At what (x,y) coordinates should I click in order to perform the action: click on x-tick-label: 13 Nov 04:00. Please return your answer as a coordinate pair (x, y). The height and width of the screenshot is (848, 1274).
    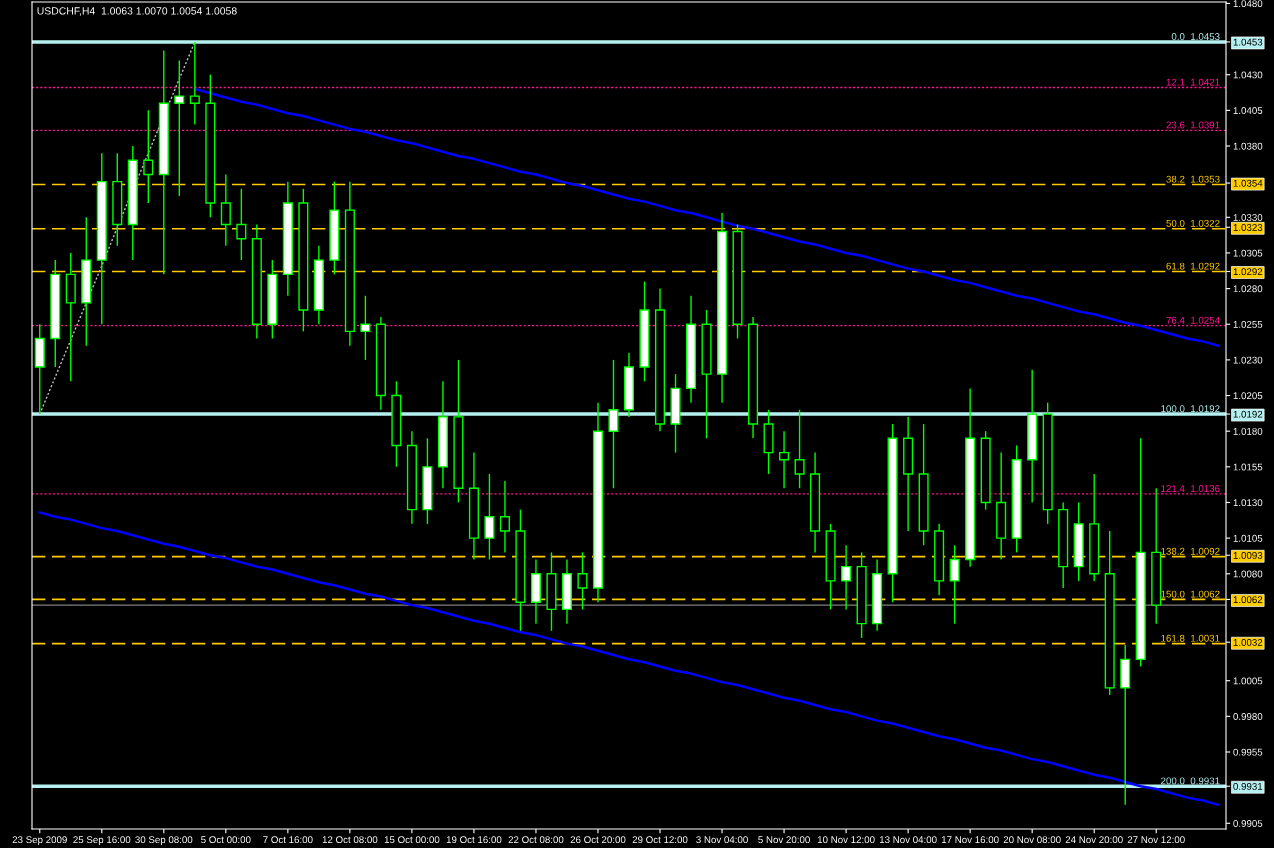
    Looking at the image, I should click on (908, 840).